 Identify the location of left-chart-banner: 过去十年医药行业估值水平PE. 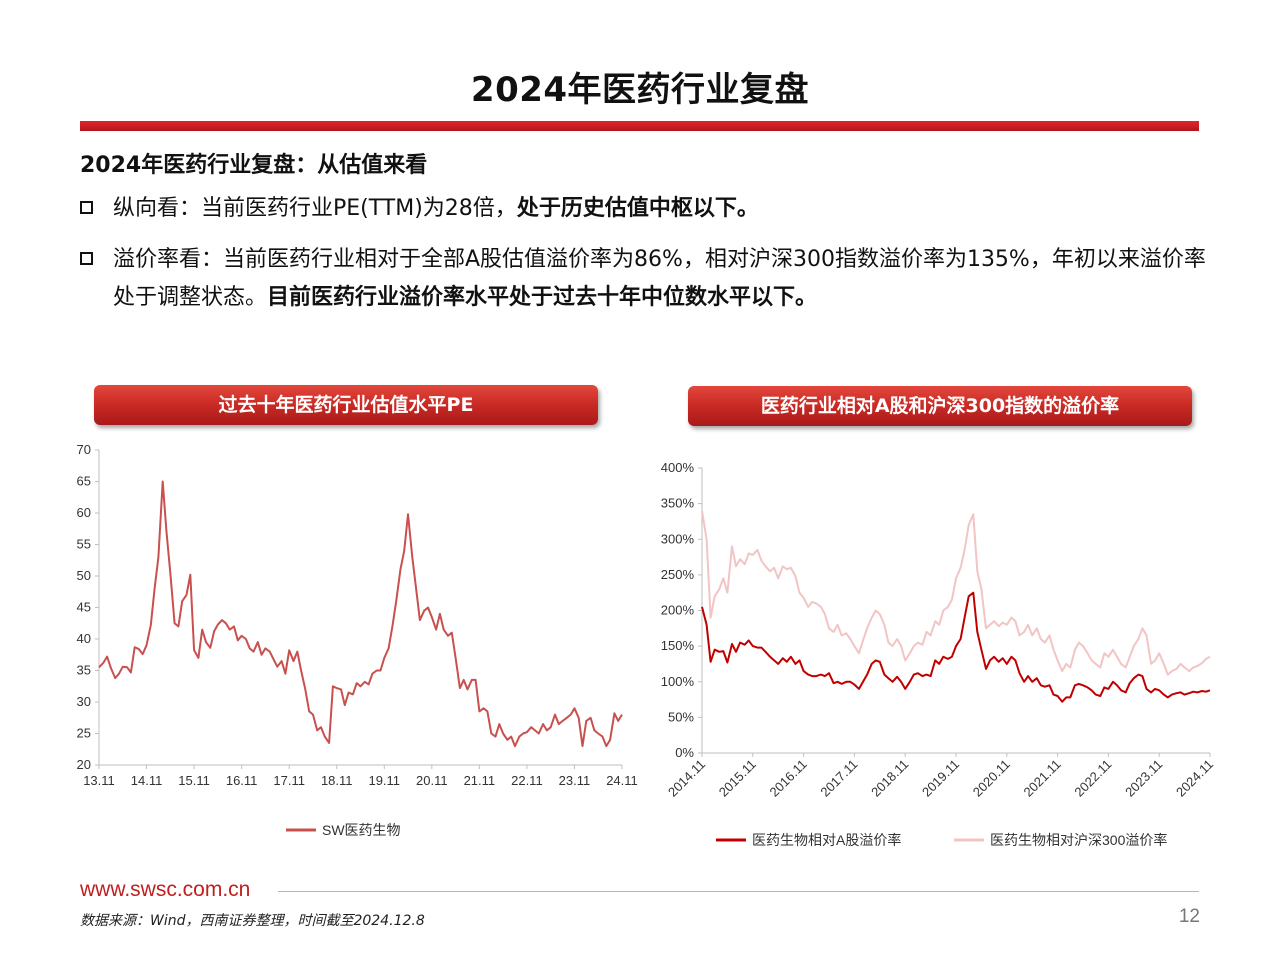
(346, 405).